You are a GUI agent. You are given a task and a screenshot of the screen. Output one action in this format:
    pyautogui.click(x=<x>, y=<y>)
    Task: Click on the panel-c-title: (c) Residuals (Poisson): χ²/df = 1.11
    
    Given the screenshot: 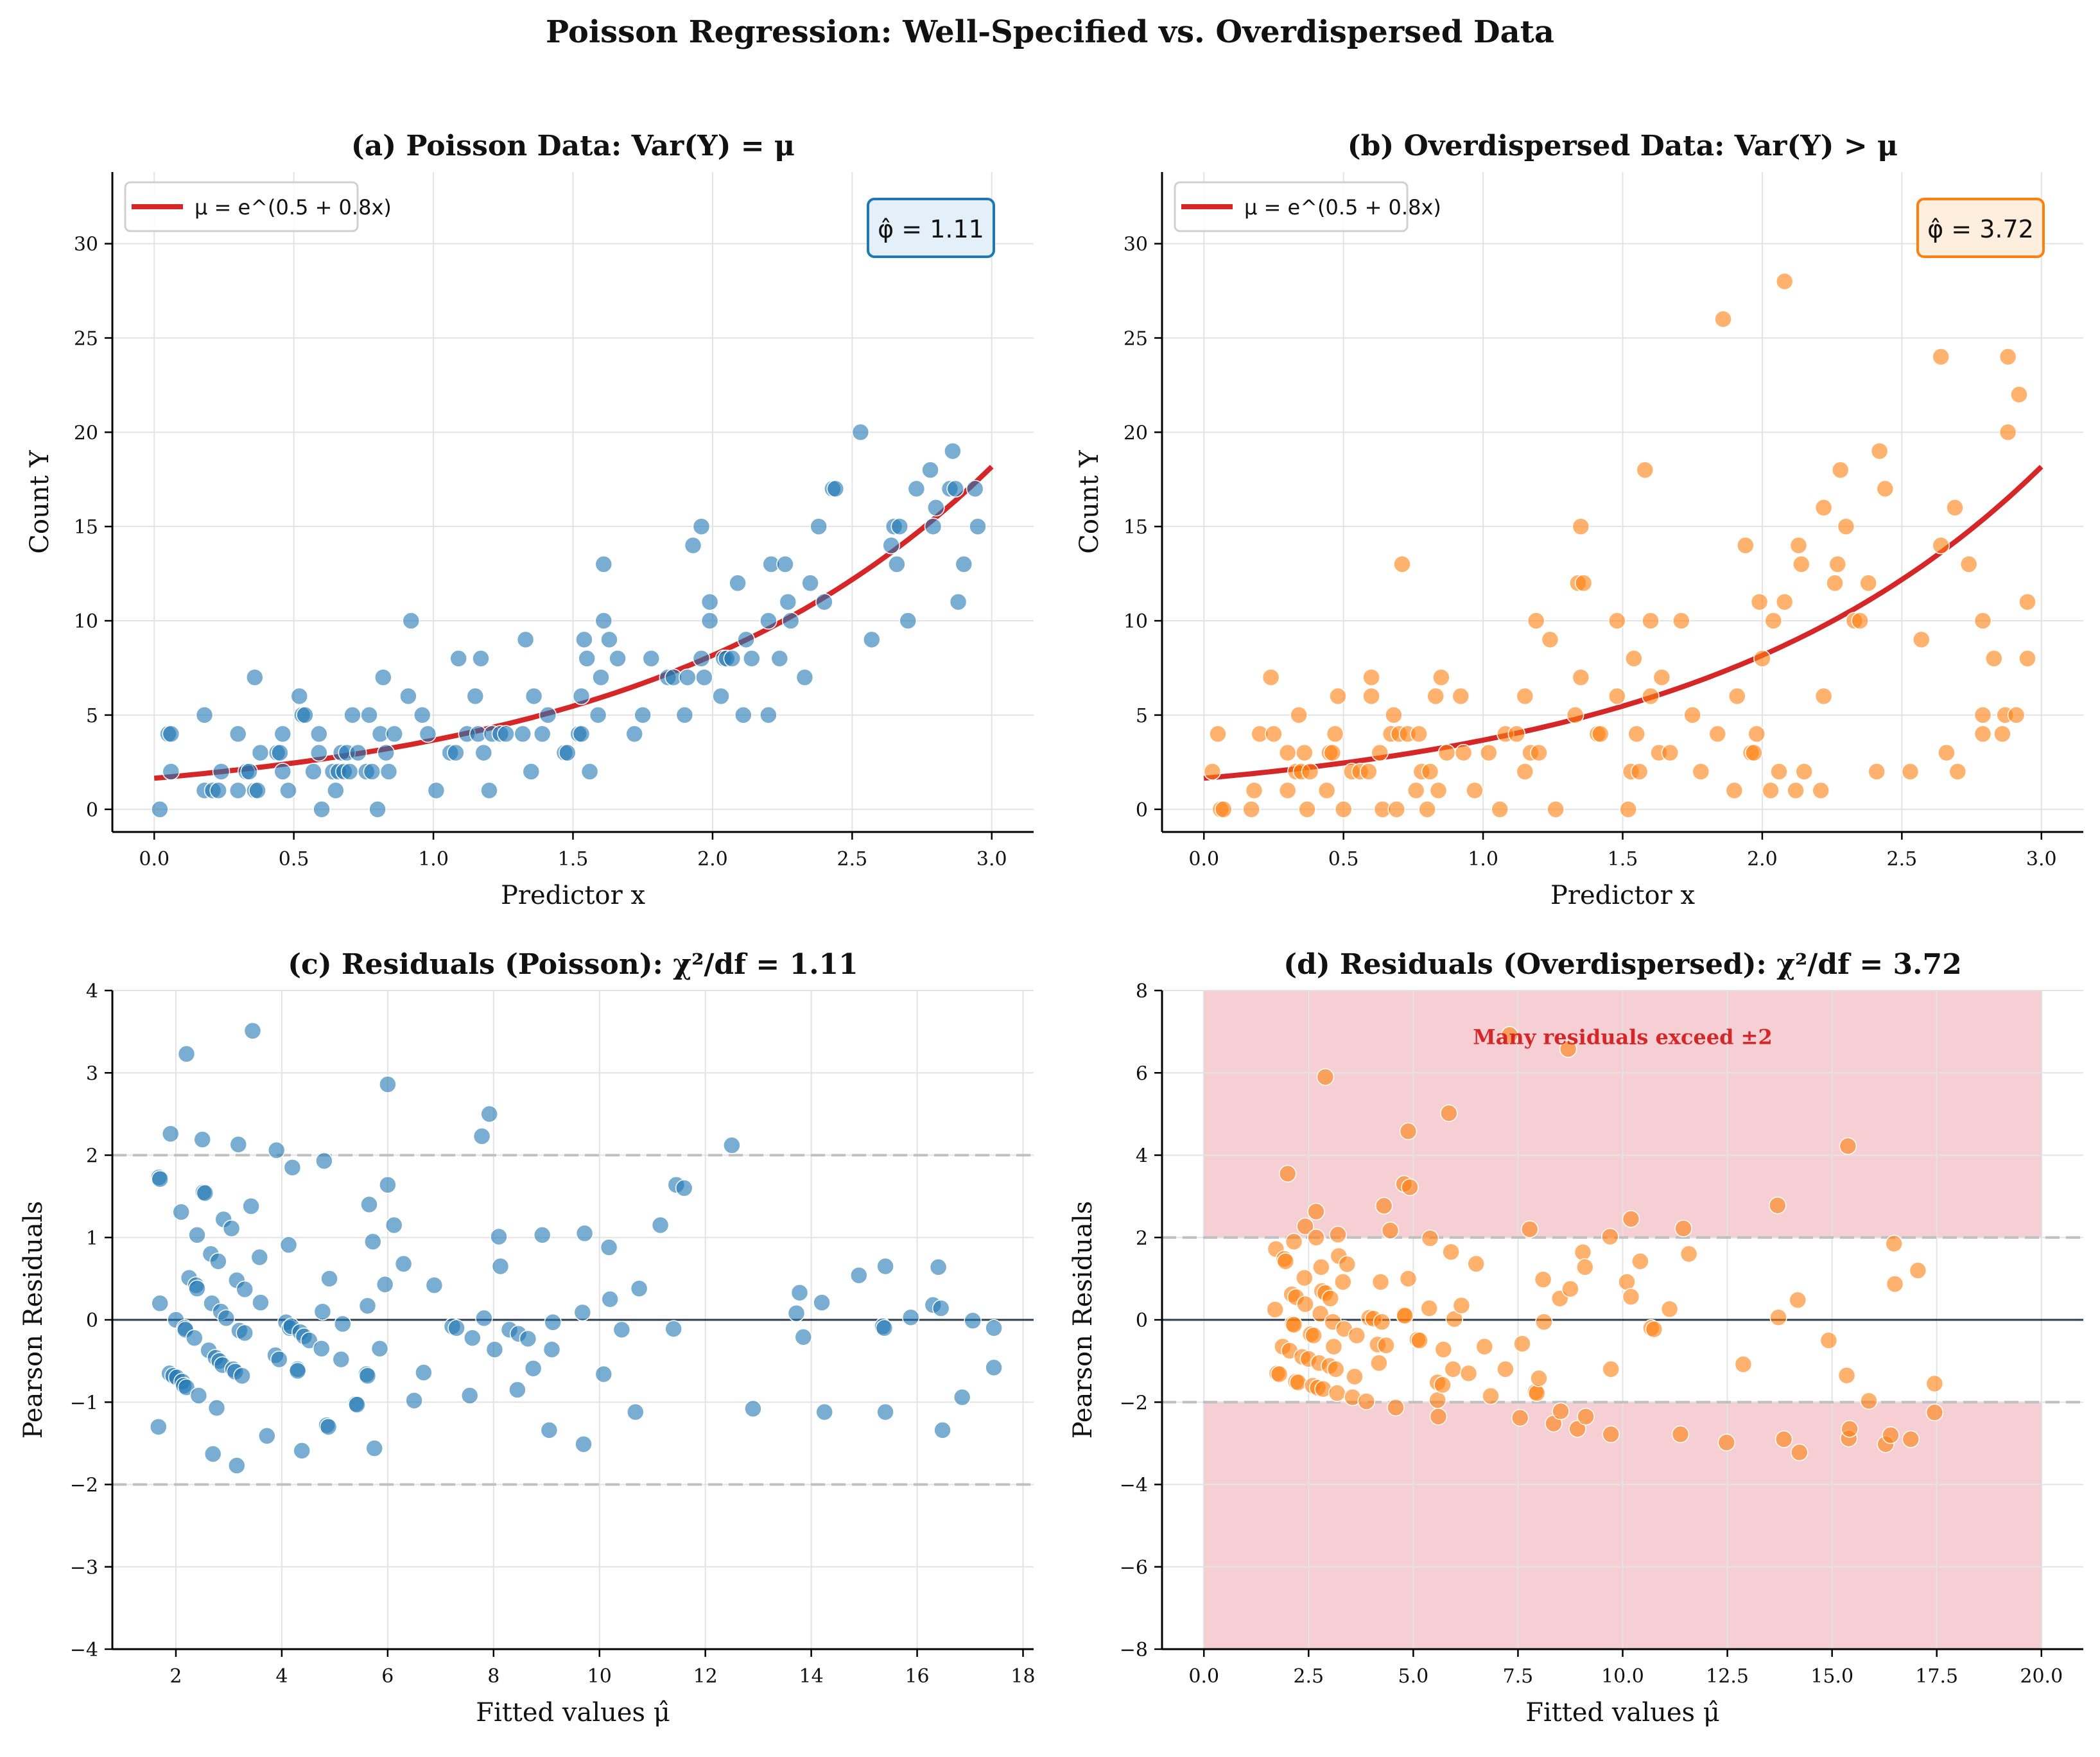 What is the action you would take?
    pyautogui.click(x=573, y=964)
    